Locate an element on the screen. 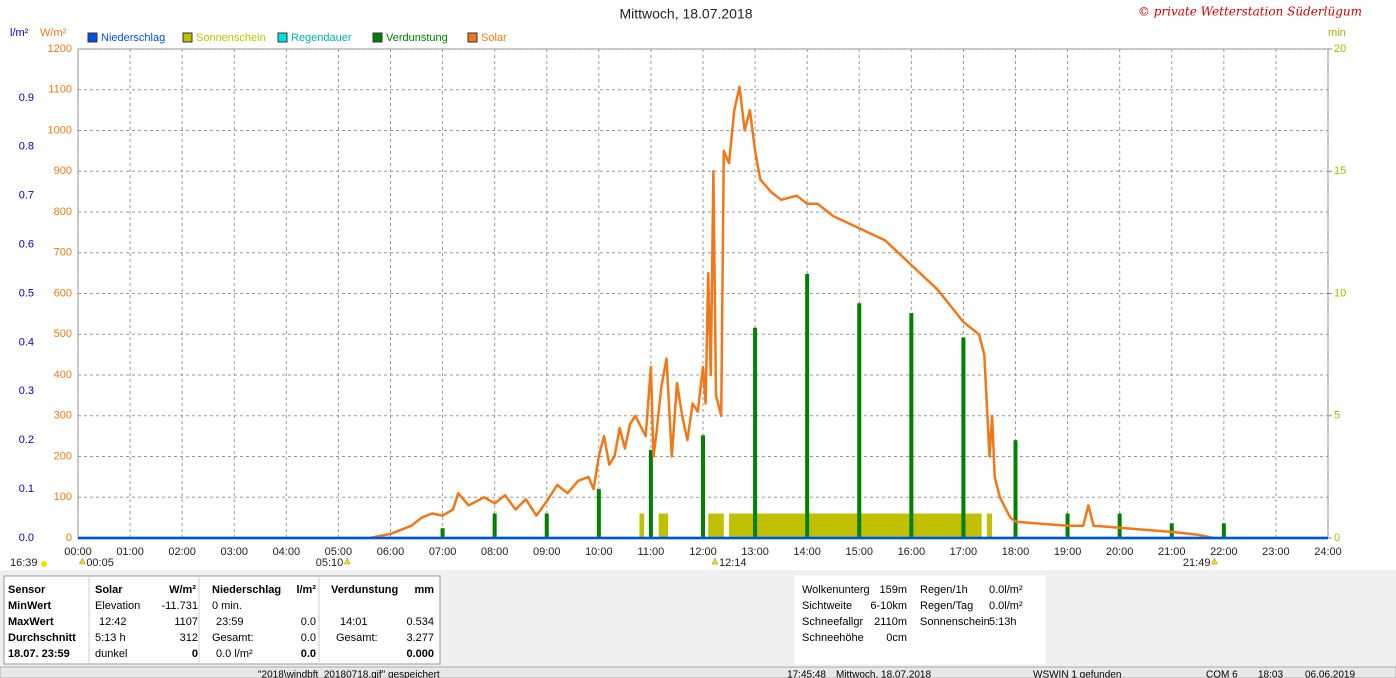 The height and width of the screenshot is (678, 1396). stats-header: l/m² is located at coordinates (306, 590).